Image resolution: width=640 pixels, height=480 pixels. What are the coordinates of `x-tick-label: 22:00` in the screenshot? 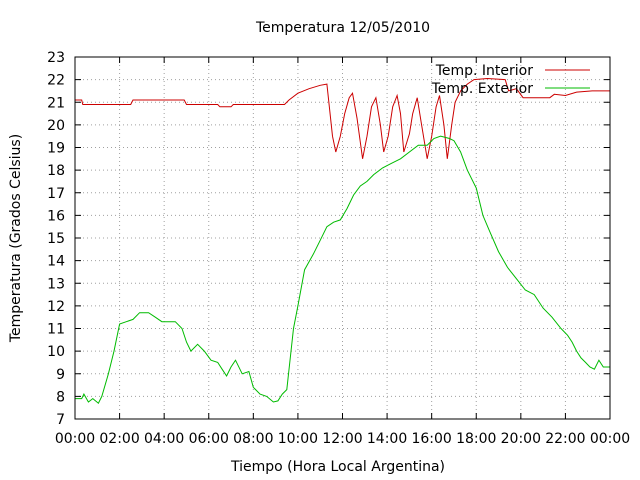 It's located at (565, 439).